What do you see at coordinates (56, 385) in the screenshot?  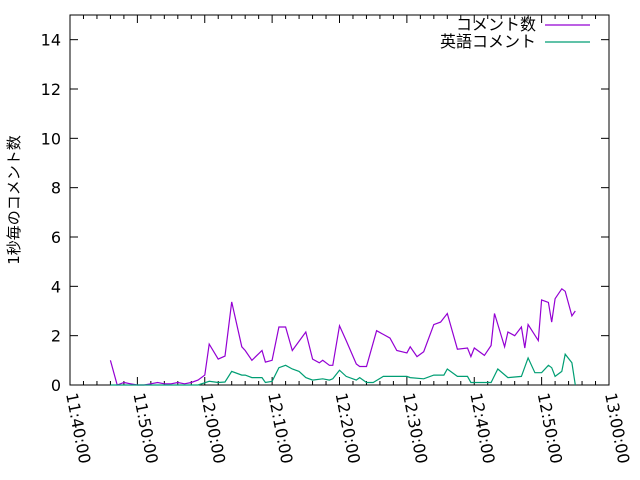 I see `y-tick-label: 0` at bounding box center [56, 385].